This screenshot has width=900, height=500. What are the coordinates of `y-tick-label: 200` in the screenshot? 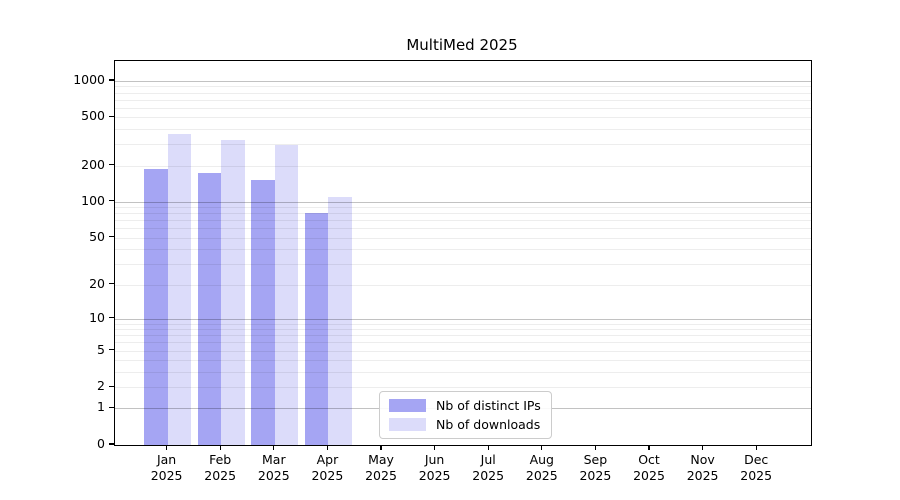 It's located at (93, 164).